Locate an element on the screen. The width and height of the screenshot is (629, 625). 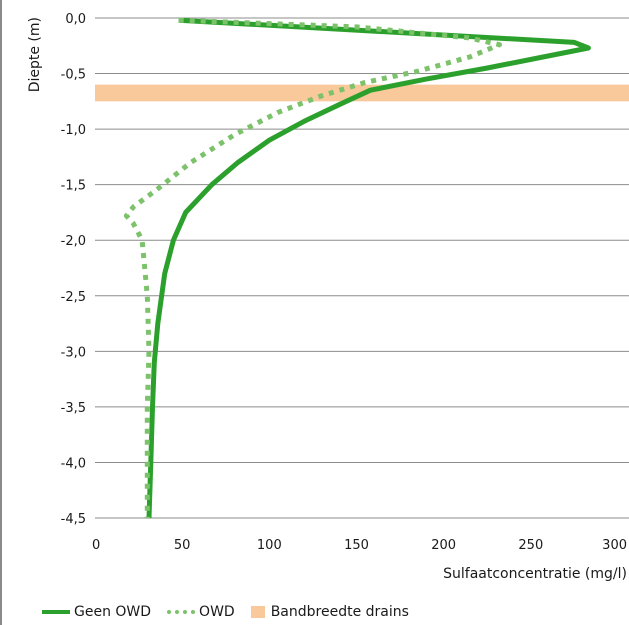
legend-label-band: Bandbreedte drains is located at coordinates (339, 612).